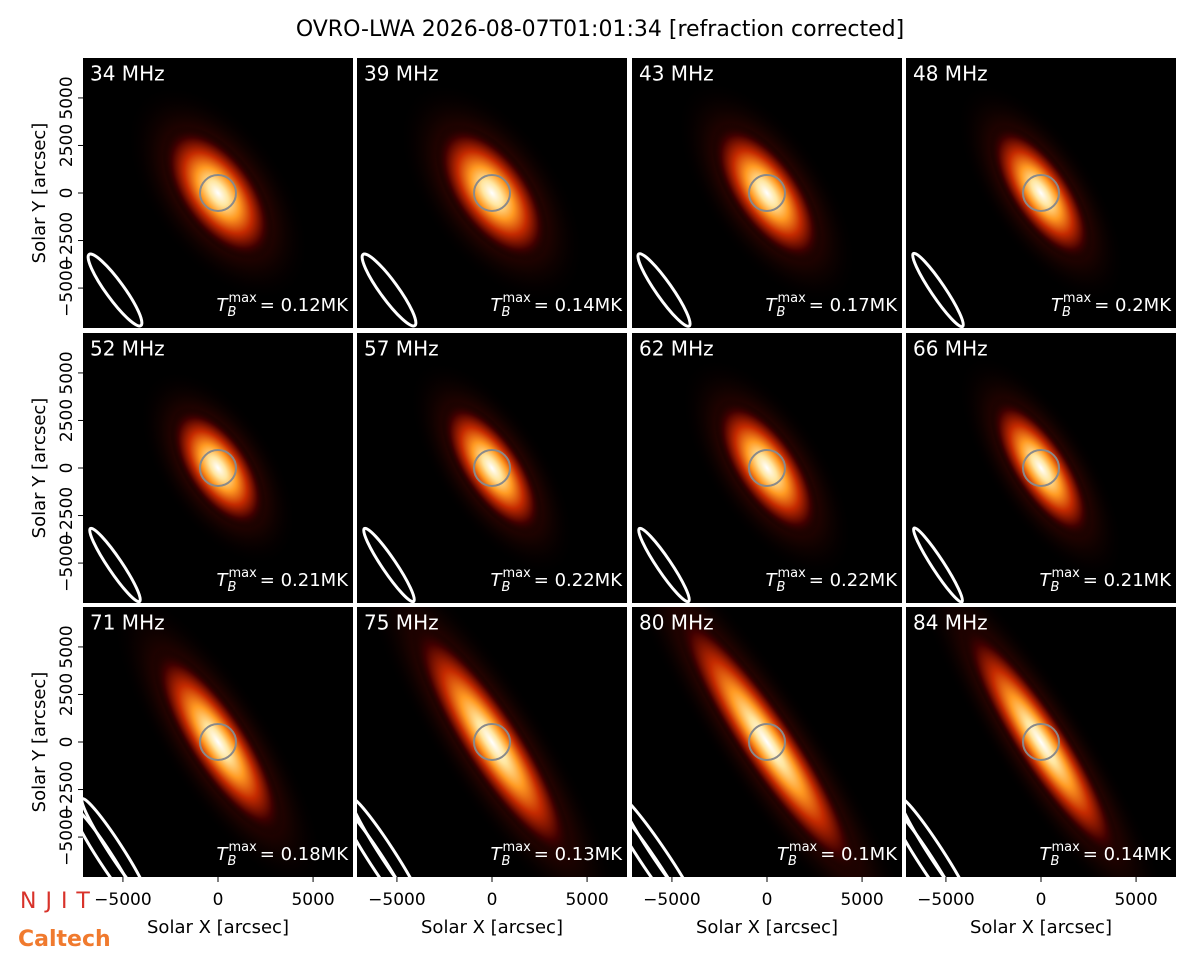 Image resolution: width=1200 pixels, height=979 pixels. What do you see at coordinates (950, 74) in the screenshot?
I see `panel-title: 48 MHz` at bounding box center [950, 74].